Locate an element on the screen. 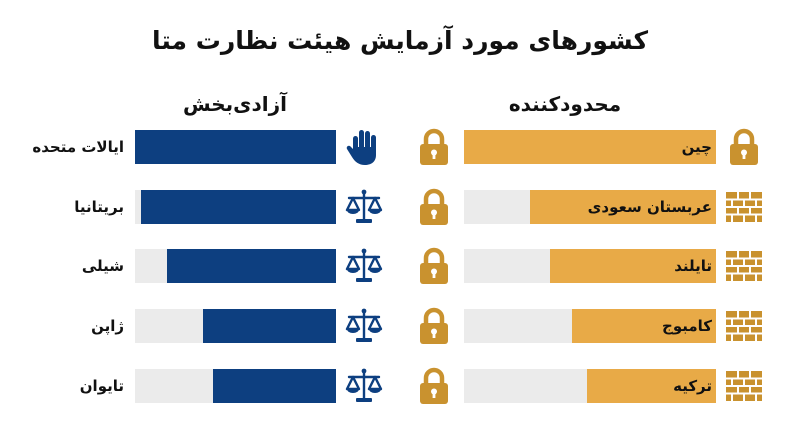 This screenshot has width=800, height=447. country-label: تایلند is located at coordinates (693, 266).